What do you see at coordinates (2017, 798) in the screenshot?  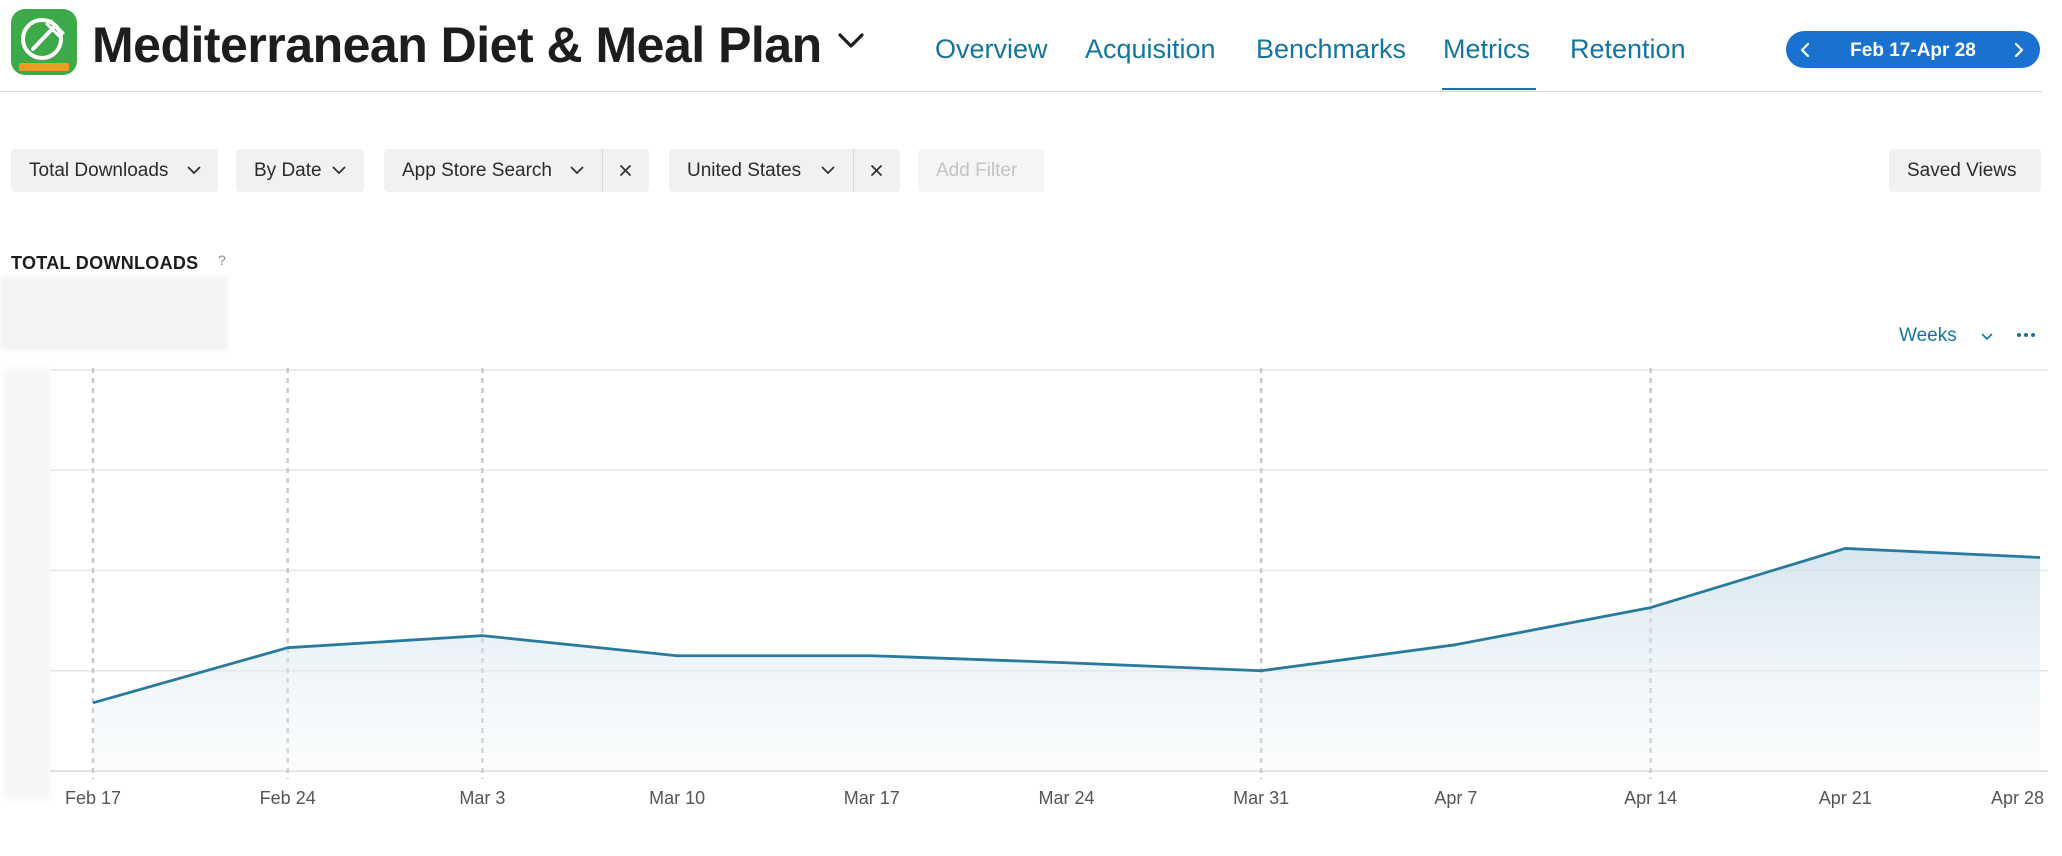 I see `x-tick-label: Apr 28` at bounding box center [2017, 798].